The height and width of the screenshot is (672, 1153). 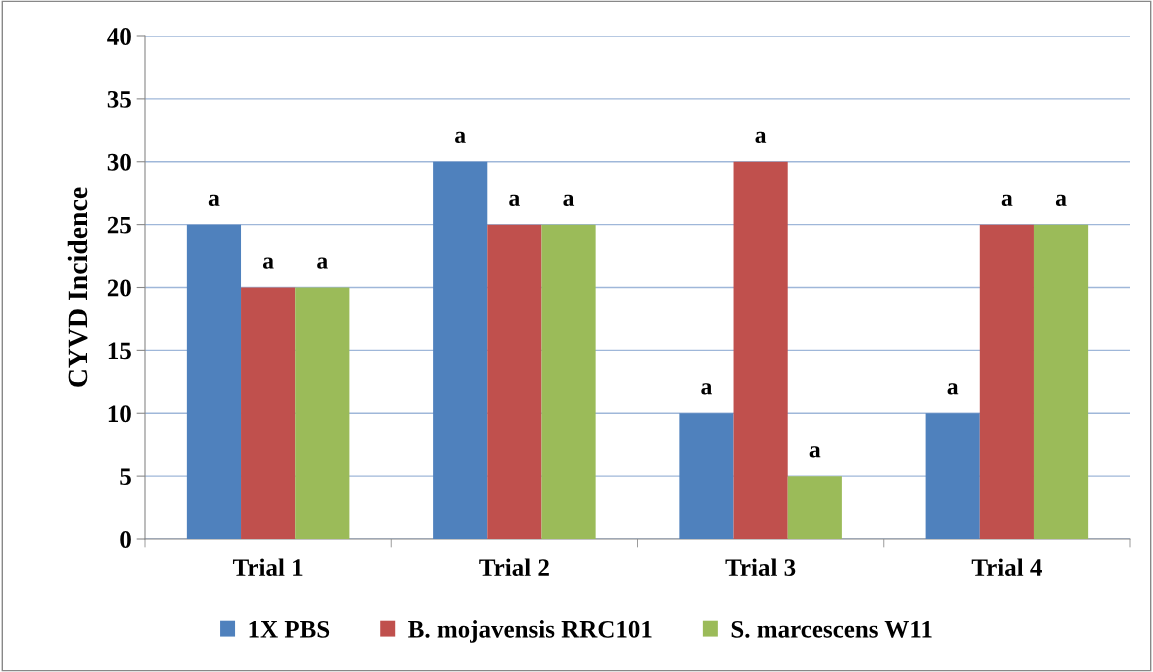 I want to click on y-tick-label: 15, so click(x=119, y=351).